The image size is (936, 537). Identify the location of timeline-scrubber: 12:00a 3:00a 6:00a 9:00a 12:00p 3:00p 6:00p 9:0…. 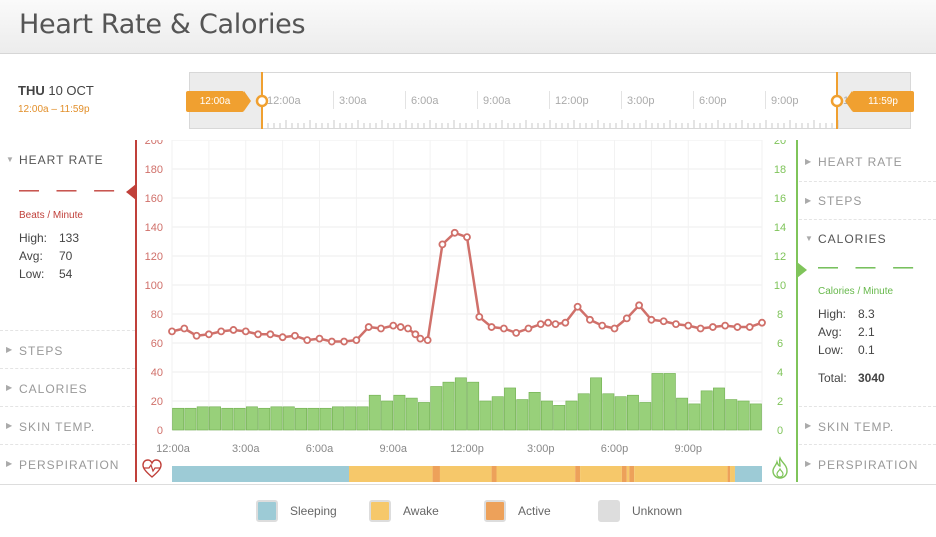
(550, 100).